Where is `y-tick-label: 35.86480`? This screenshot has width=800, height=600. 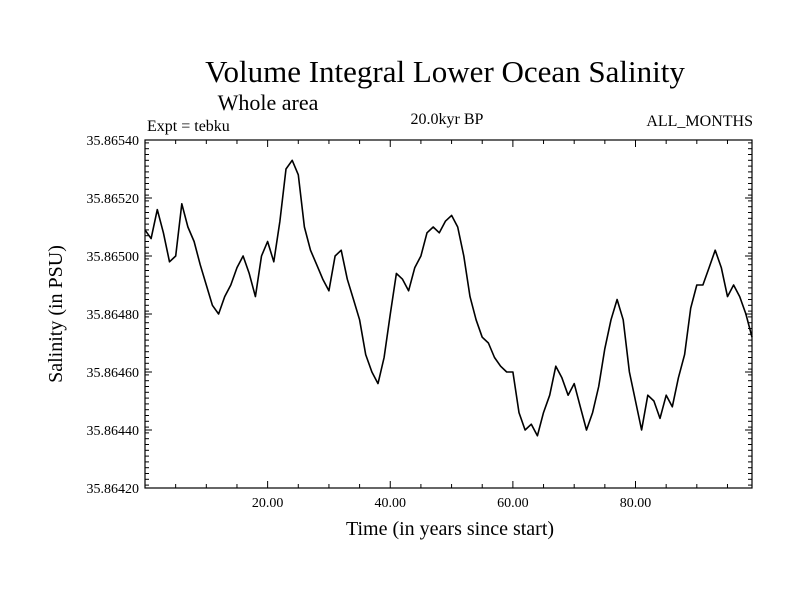 y-tick-label: 35.86480 is located at coordinates (113, 315).